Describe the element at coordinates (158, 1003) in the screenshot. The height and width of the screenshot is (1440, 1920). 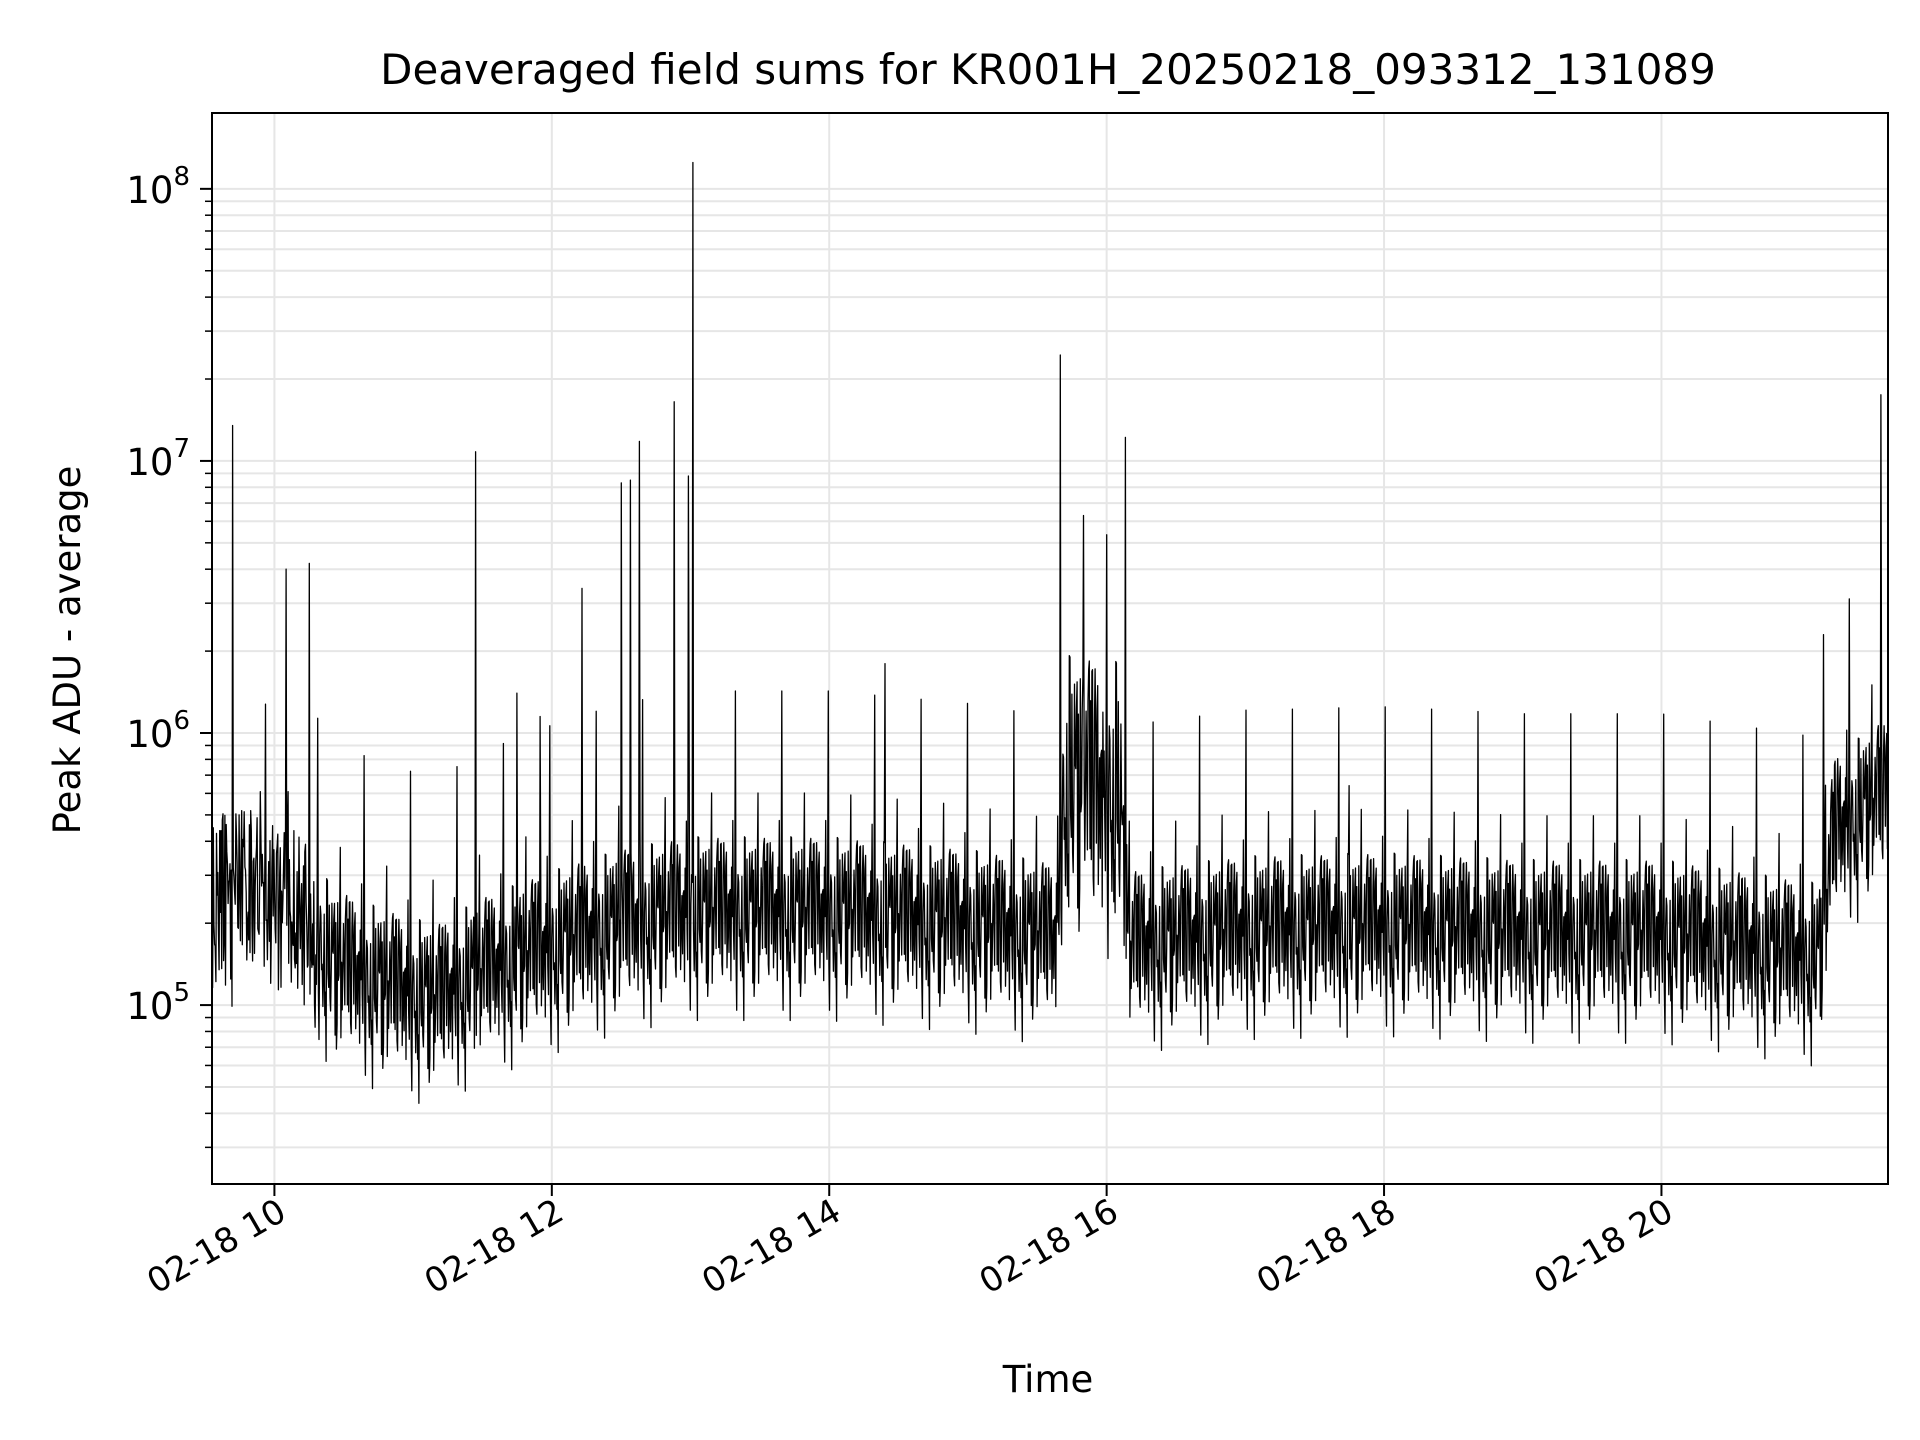
I see `y-tick-label: 10⁵` at that location.